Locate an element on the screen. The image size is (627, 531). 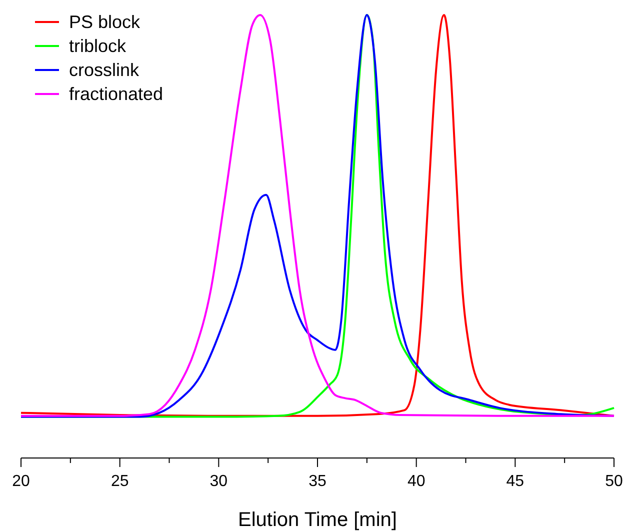
legend-label: fractionated is located at coordinates (116, 94).